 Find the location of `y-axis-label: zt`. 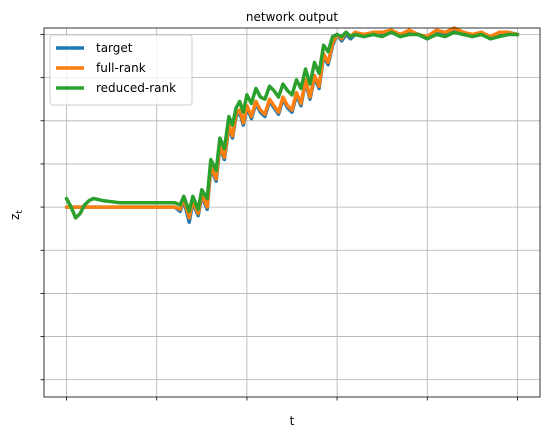

y-axis-label: zt is located at coordinates (16, 215).